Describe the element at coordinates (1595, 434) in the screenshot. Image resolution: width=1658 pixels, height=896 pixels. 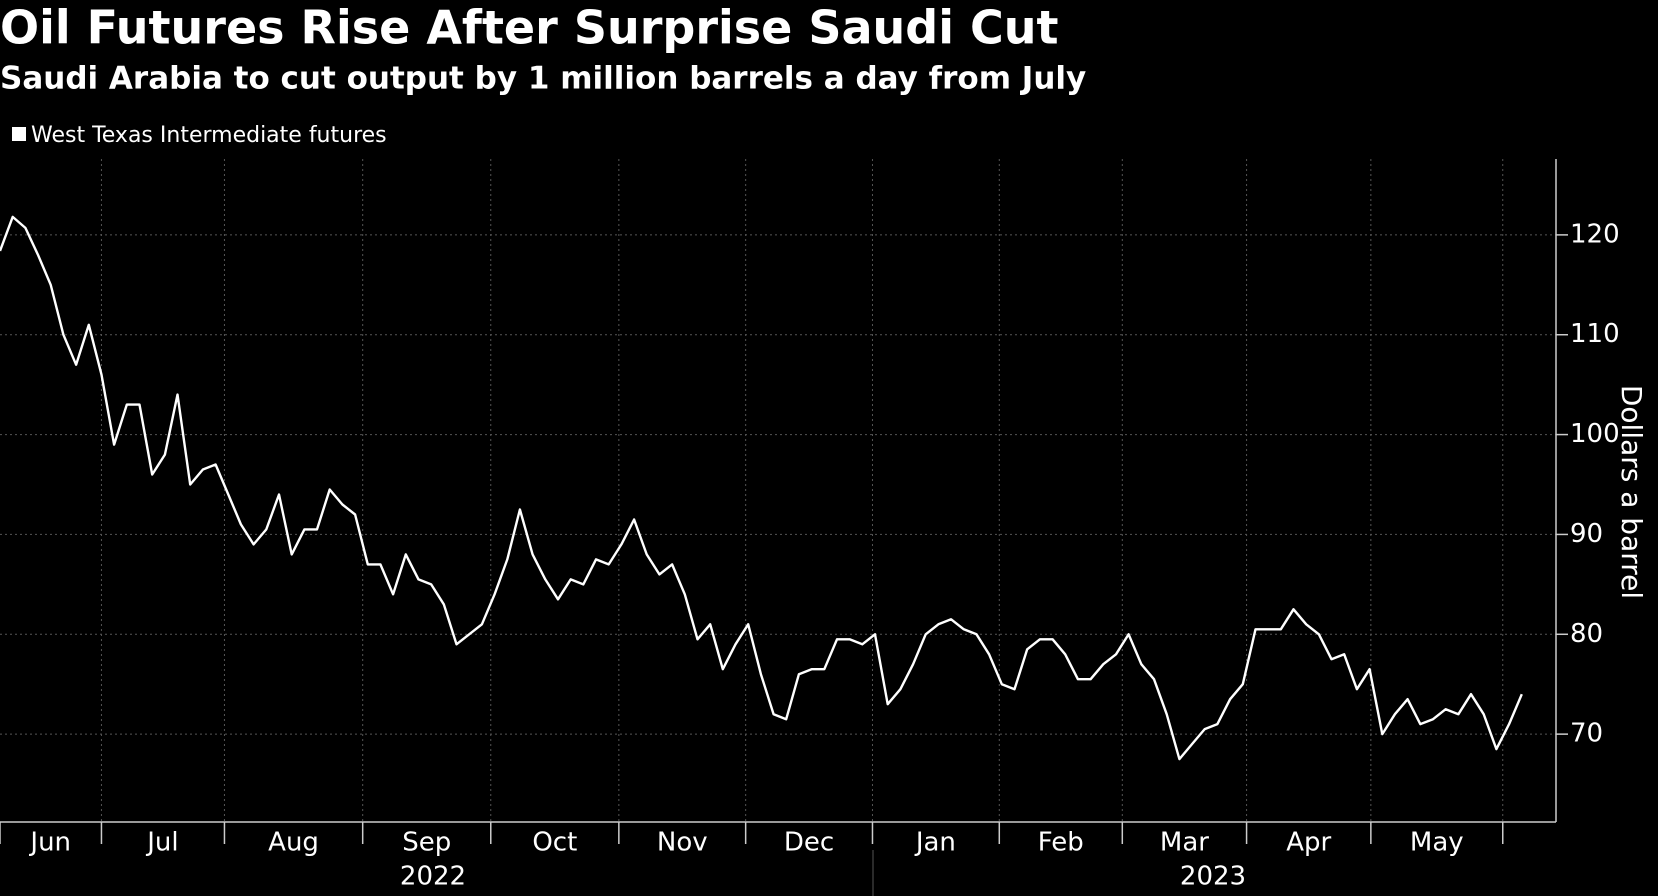
I see `y-tick-label: 100` at that location.